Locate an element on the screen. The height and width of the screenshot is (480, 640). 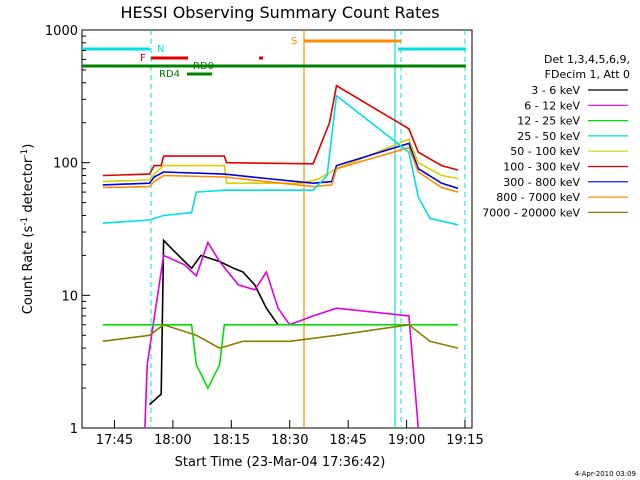
legend-entry-label: 7000 - 20000 keV is located at coordinates (531, 212).